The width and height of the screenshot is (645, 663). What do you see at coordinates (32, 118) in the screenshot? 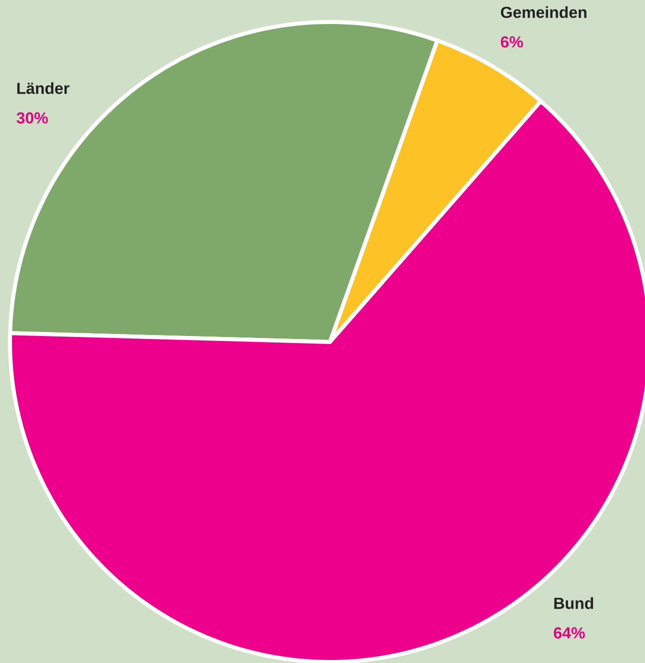
I see `data-label: 30%` at bounding box center [32, 118].